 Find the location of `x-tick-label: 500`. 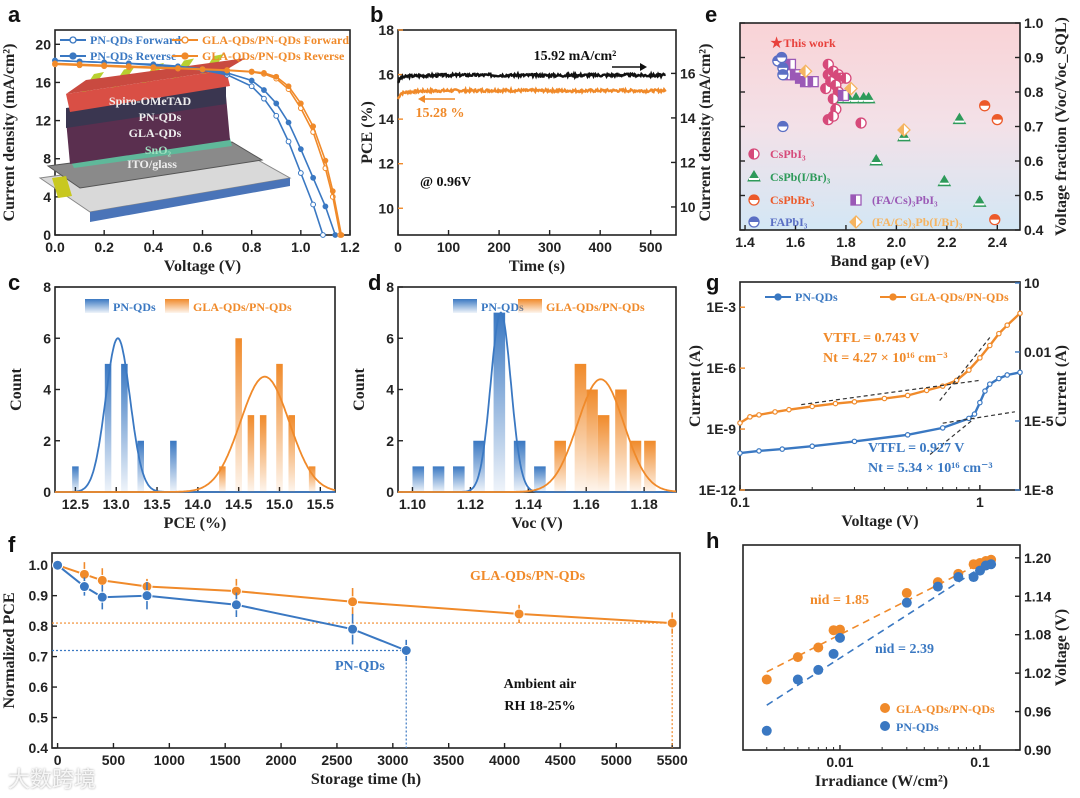

x-tick-label: 500 is located at coordinates (114, 760).